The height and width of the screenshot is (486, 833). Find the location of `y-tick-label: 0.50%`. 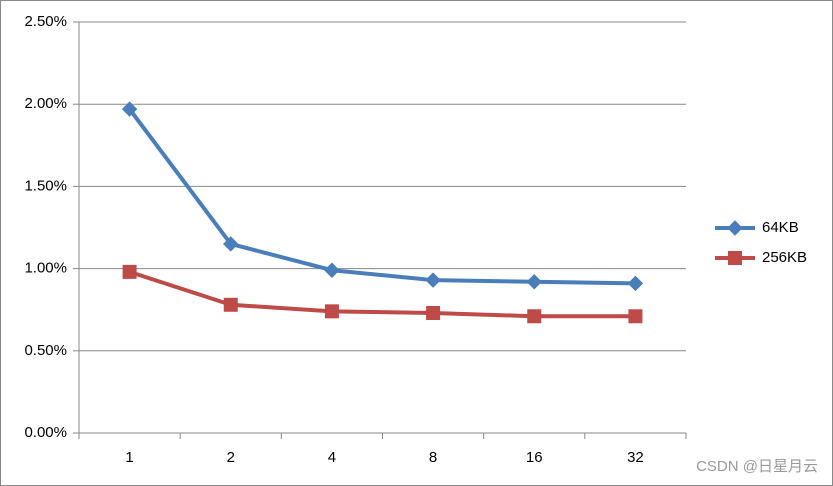

y-tick-label: 0.50% is located at coordinates (45, 350).